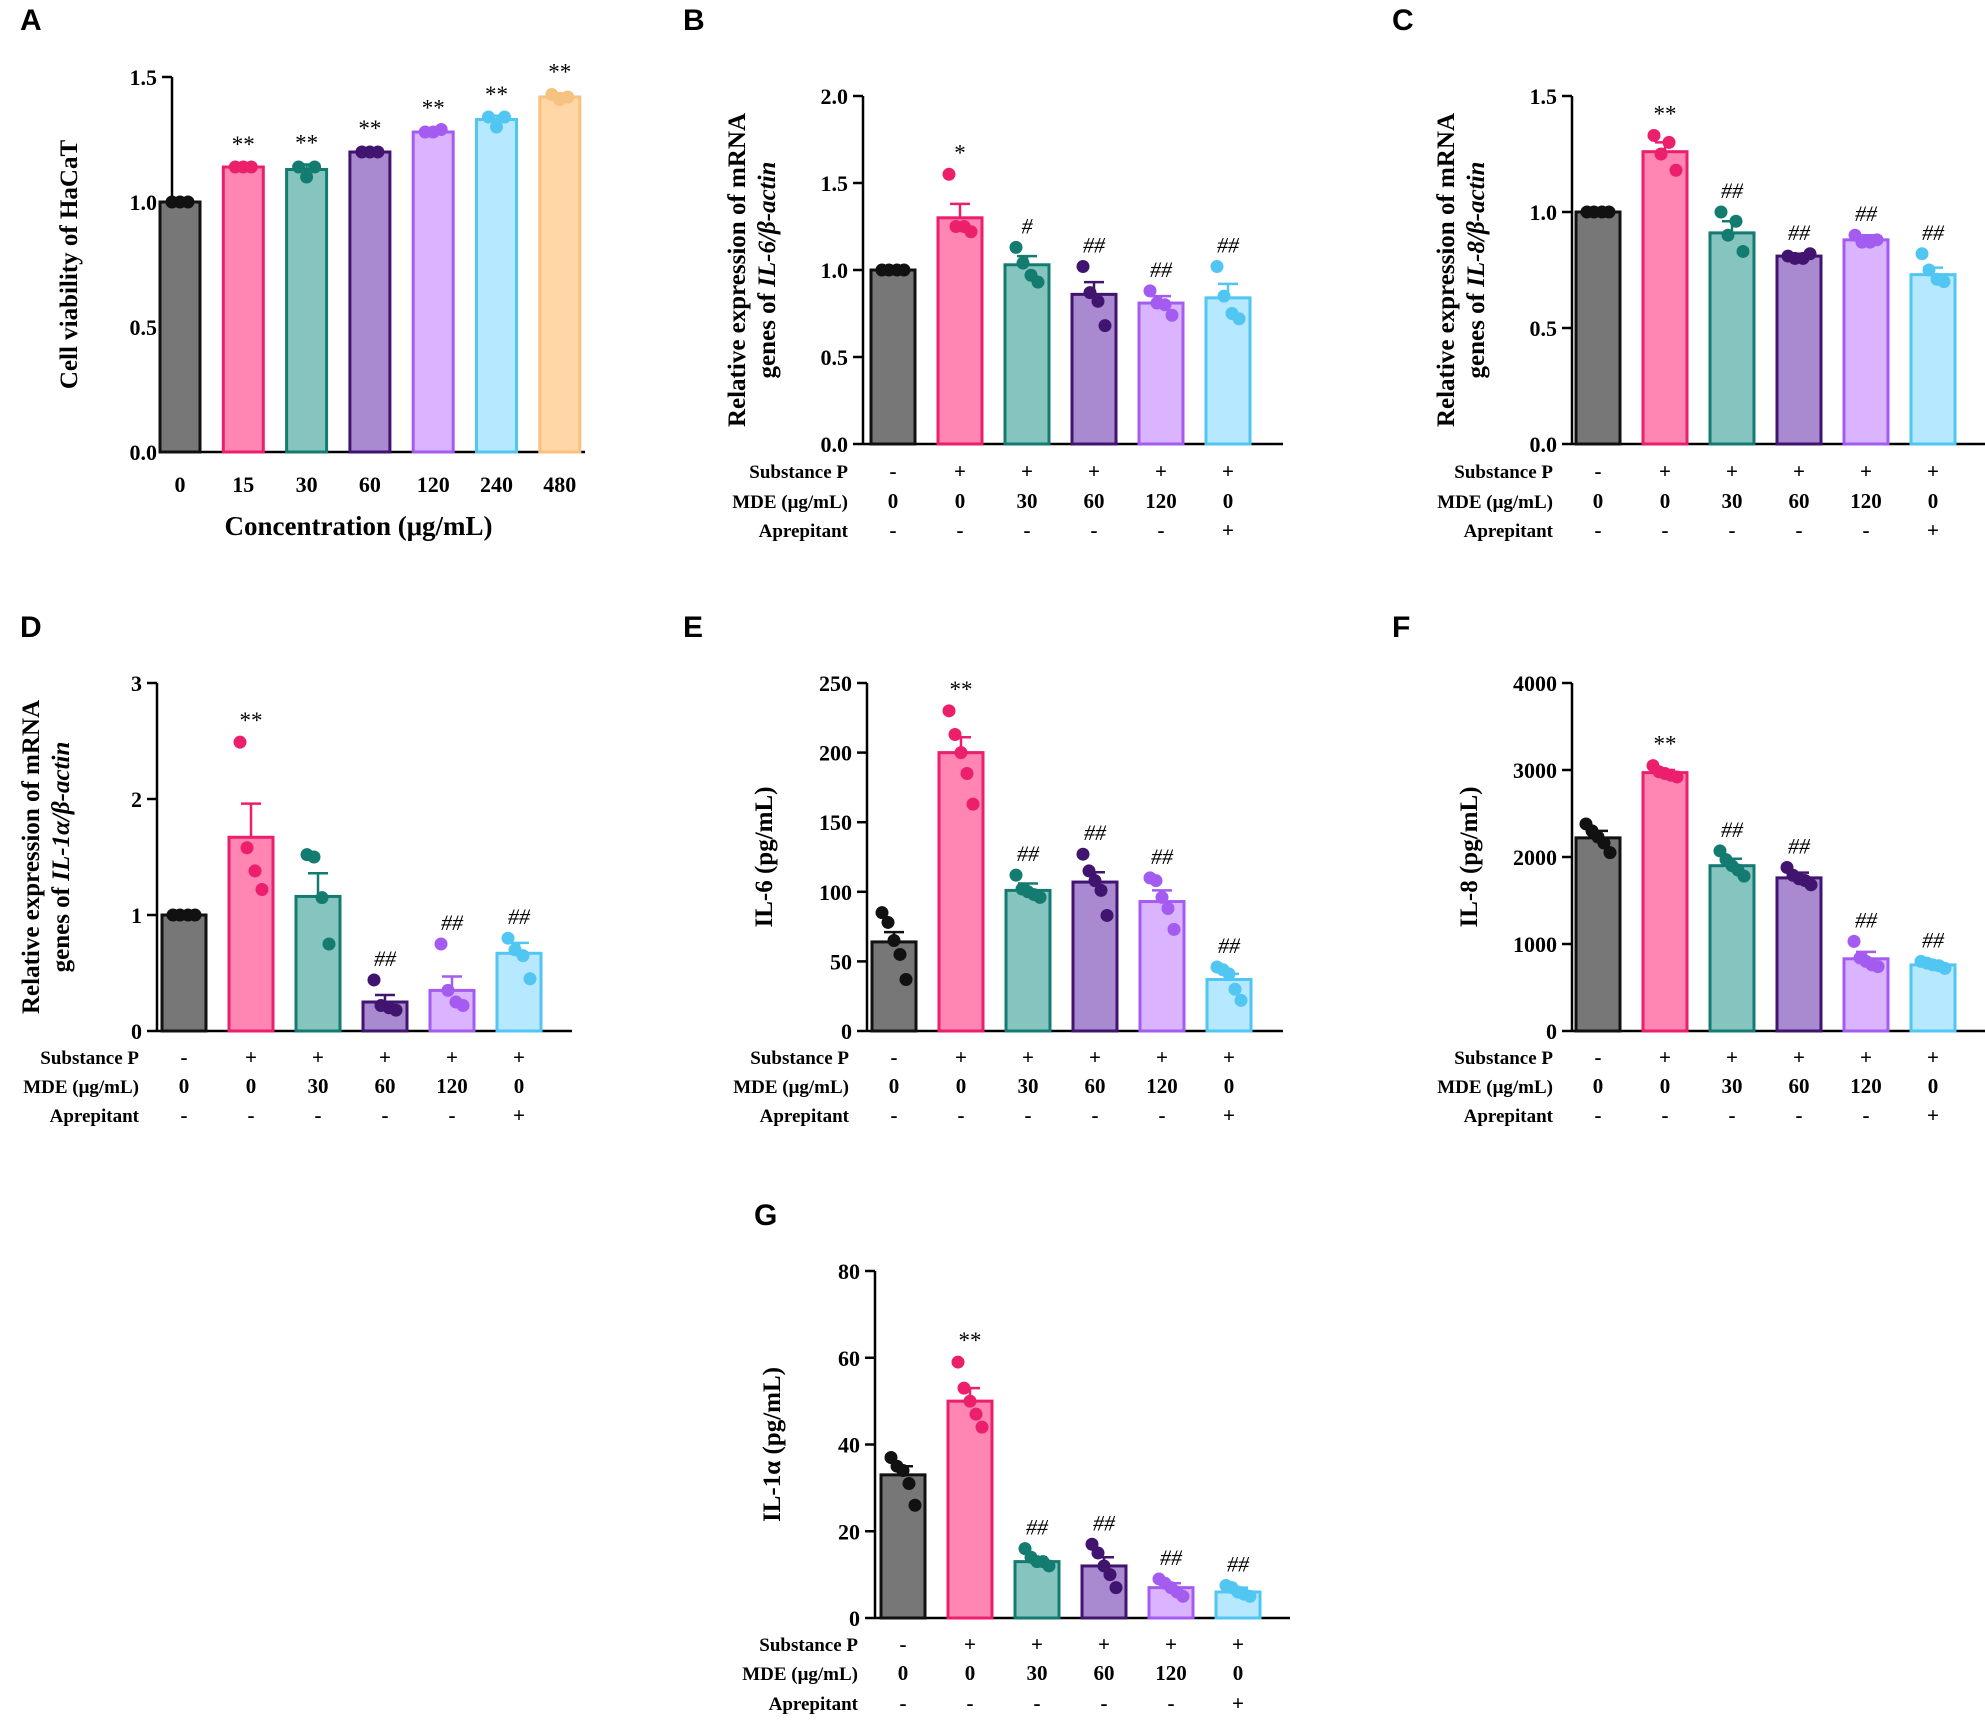  Describe the element at coordinates (180, 484) in the screenshot. I see `x-tick-label-a: 0` at that location.